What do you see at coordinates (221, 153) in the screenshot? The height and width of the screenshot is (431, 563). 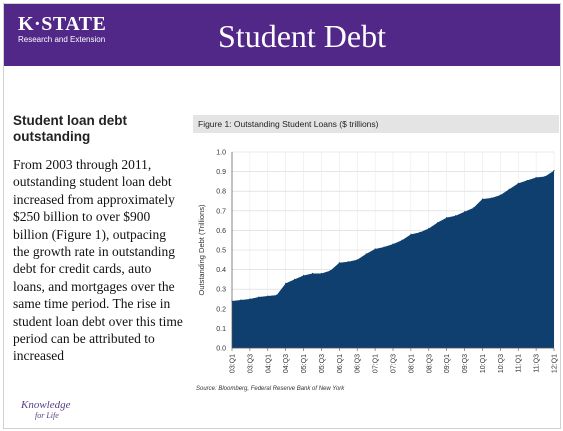 I see `y-tick-label: 1.0` at bounding box center [221, 153].